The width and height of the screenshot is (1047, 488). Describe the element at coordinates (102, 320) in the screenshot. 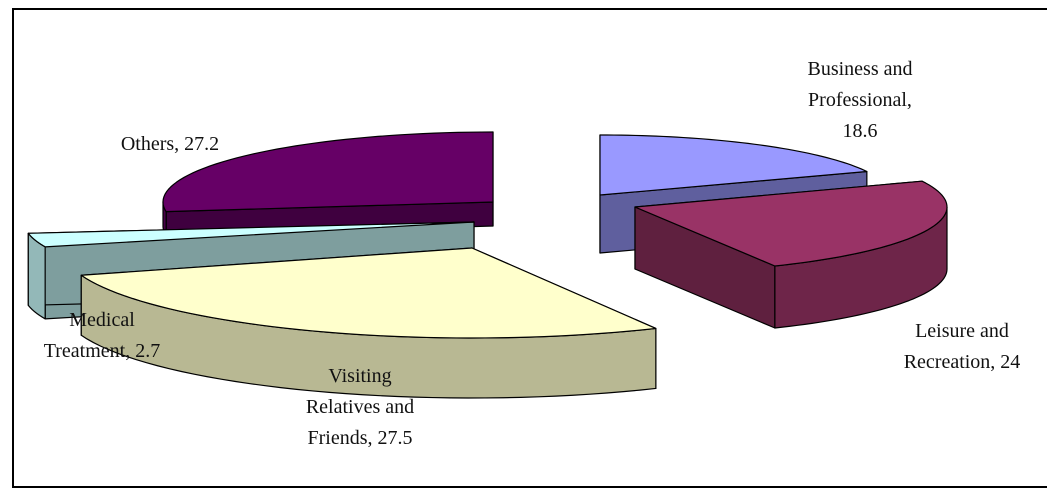

I see `slice-4-data-label-line-1: Medical` at that location.